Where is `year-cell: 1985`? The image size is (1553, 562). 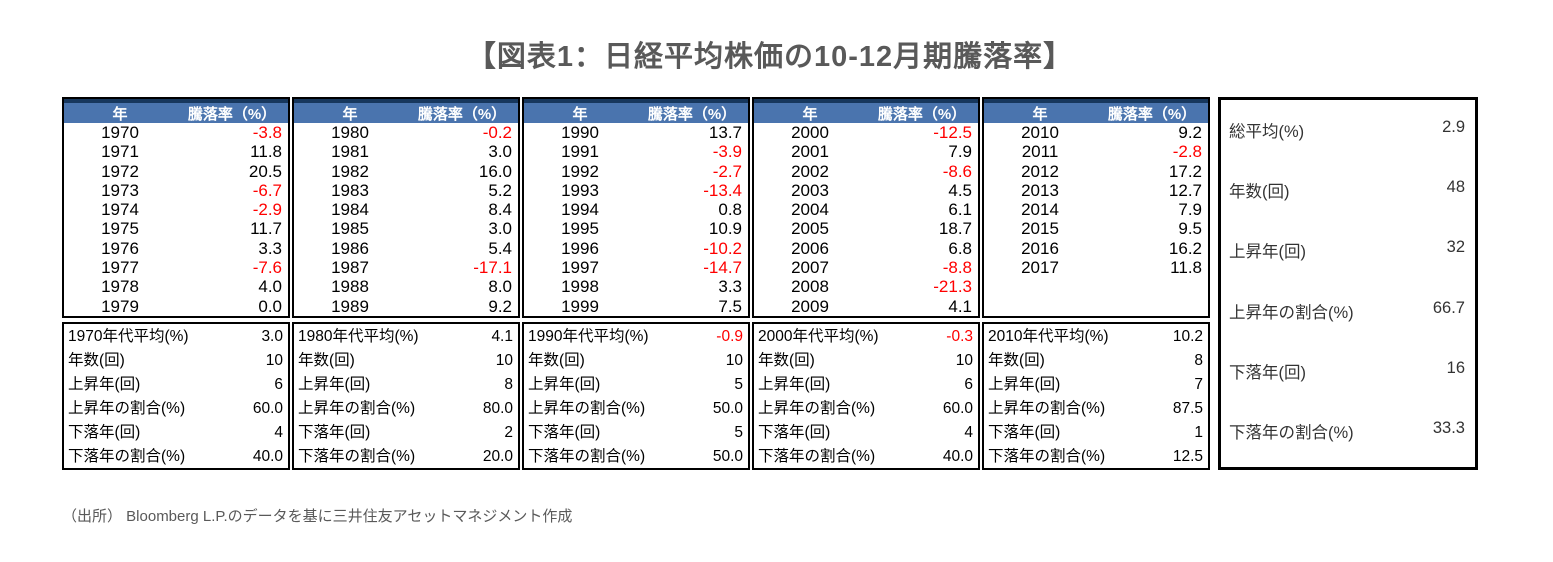 year-cell: 1985 is located at coordinates (350, 229).